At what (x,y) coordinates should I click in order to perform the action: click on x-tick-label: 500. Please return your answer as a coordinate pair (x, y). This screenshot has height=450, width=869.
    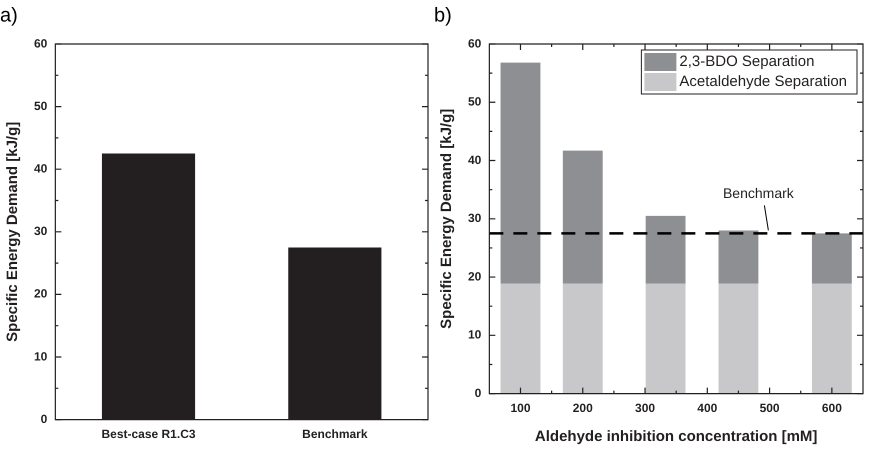
    Looking at the image, I should click on (770, 408).